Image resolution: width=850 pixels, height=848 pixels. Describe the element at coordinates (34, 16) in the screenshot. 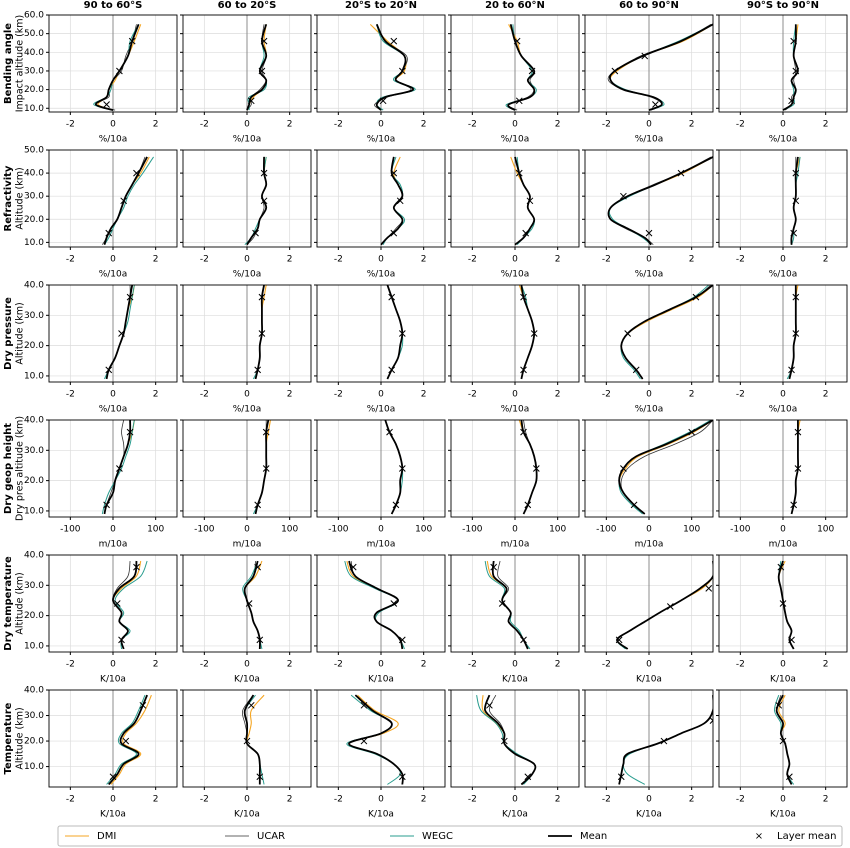

I see `y-tick-label: 60.0` at that location.